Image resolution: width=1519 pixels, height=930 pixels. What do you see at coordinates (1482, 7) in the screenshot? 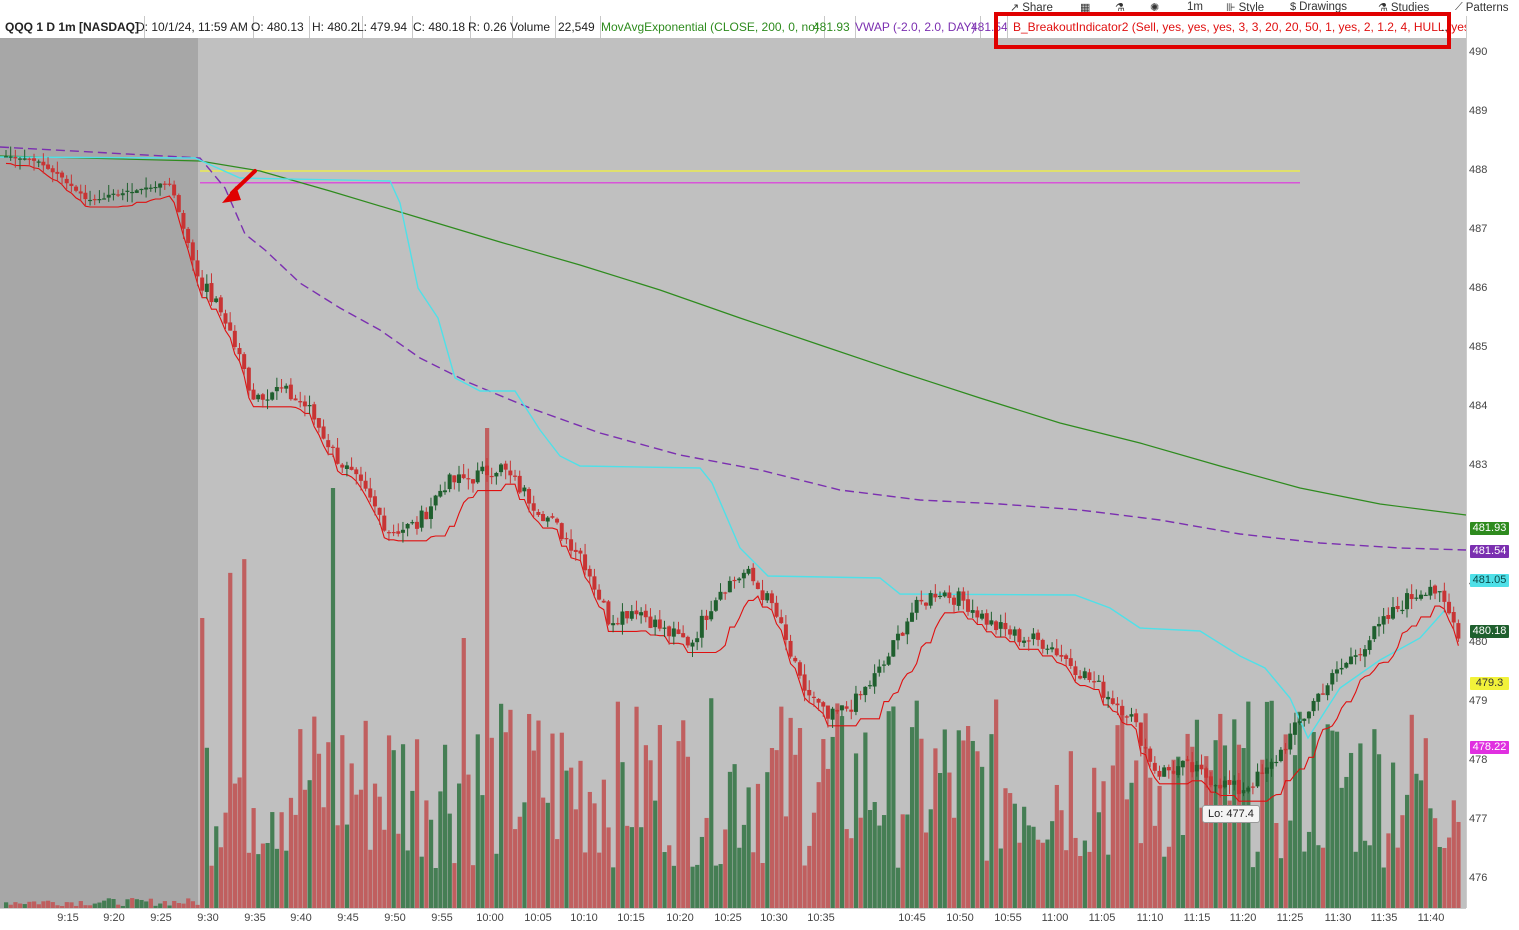
I see `patterns-button: ⟋ Patterns` at bounding box center [1482, 7].